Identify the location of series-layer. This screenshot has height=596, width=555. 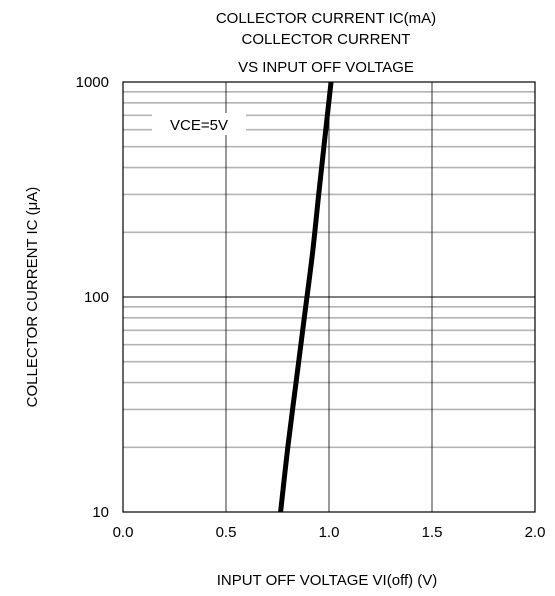
(306, 297).